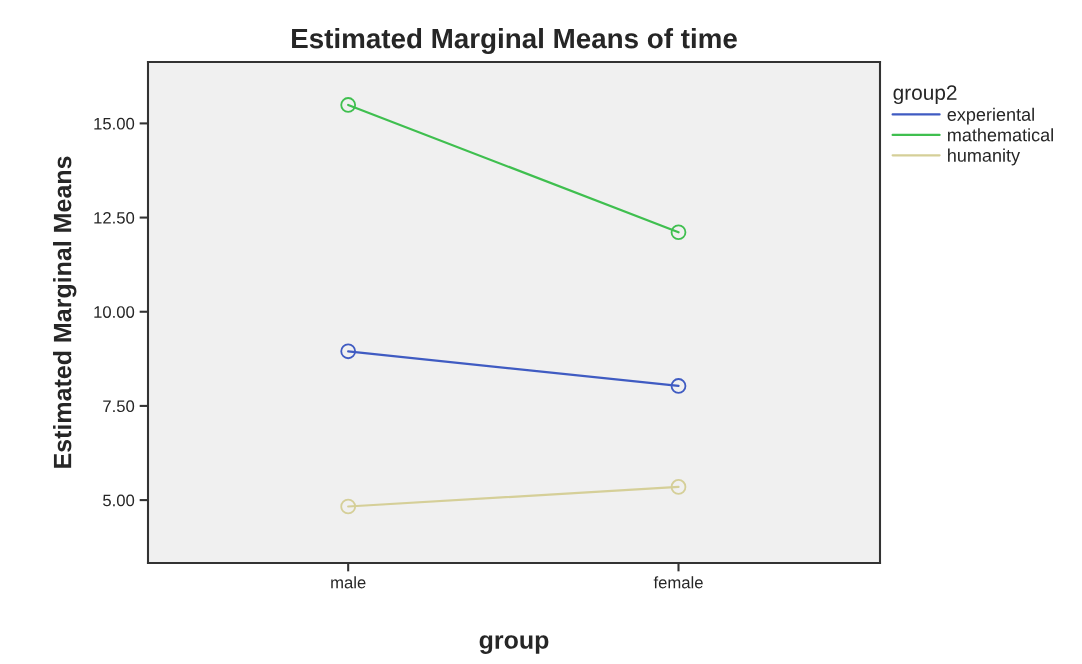 This screenshot has height=664, width=1082. Describe the element at coordinates (514, 644) in the screenshot. I see `x-axis-title: group` at that location.